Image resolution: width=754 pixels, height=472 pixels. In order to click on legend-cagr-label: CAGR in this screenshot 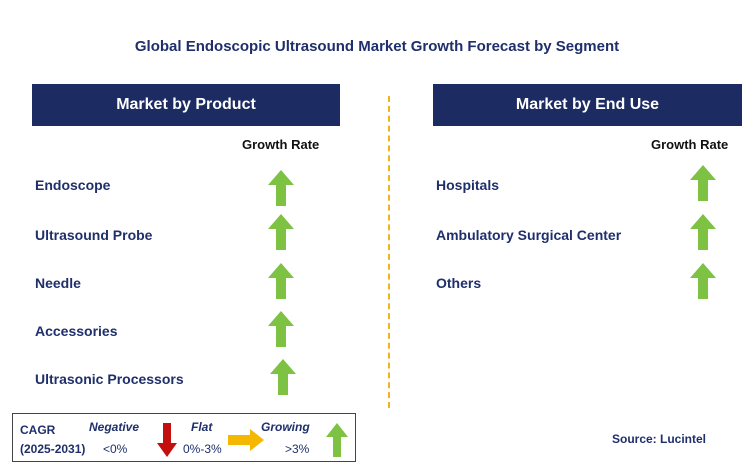, I will do `click(38, 430)`.